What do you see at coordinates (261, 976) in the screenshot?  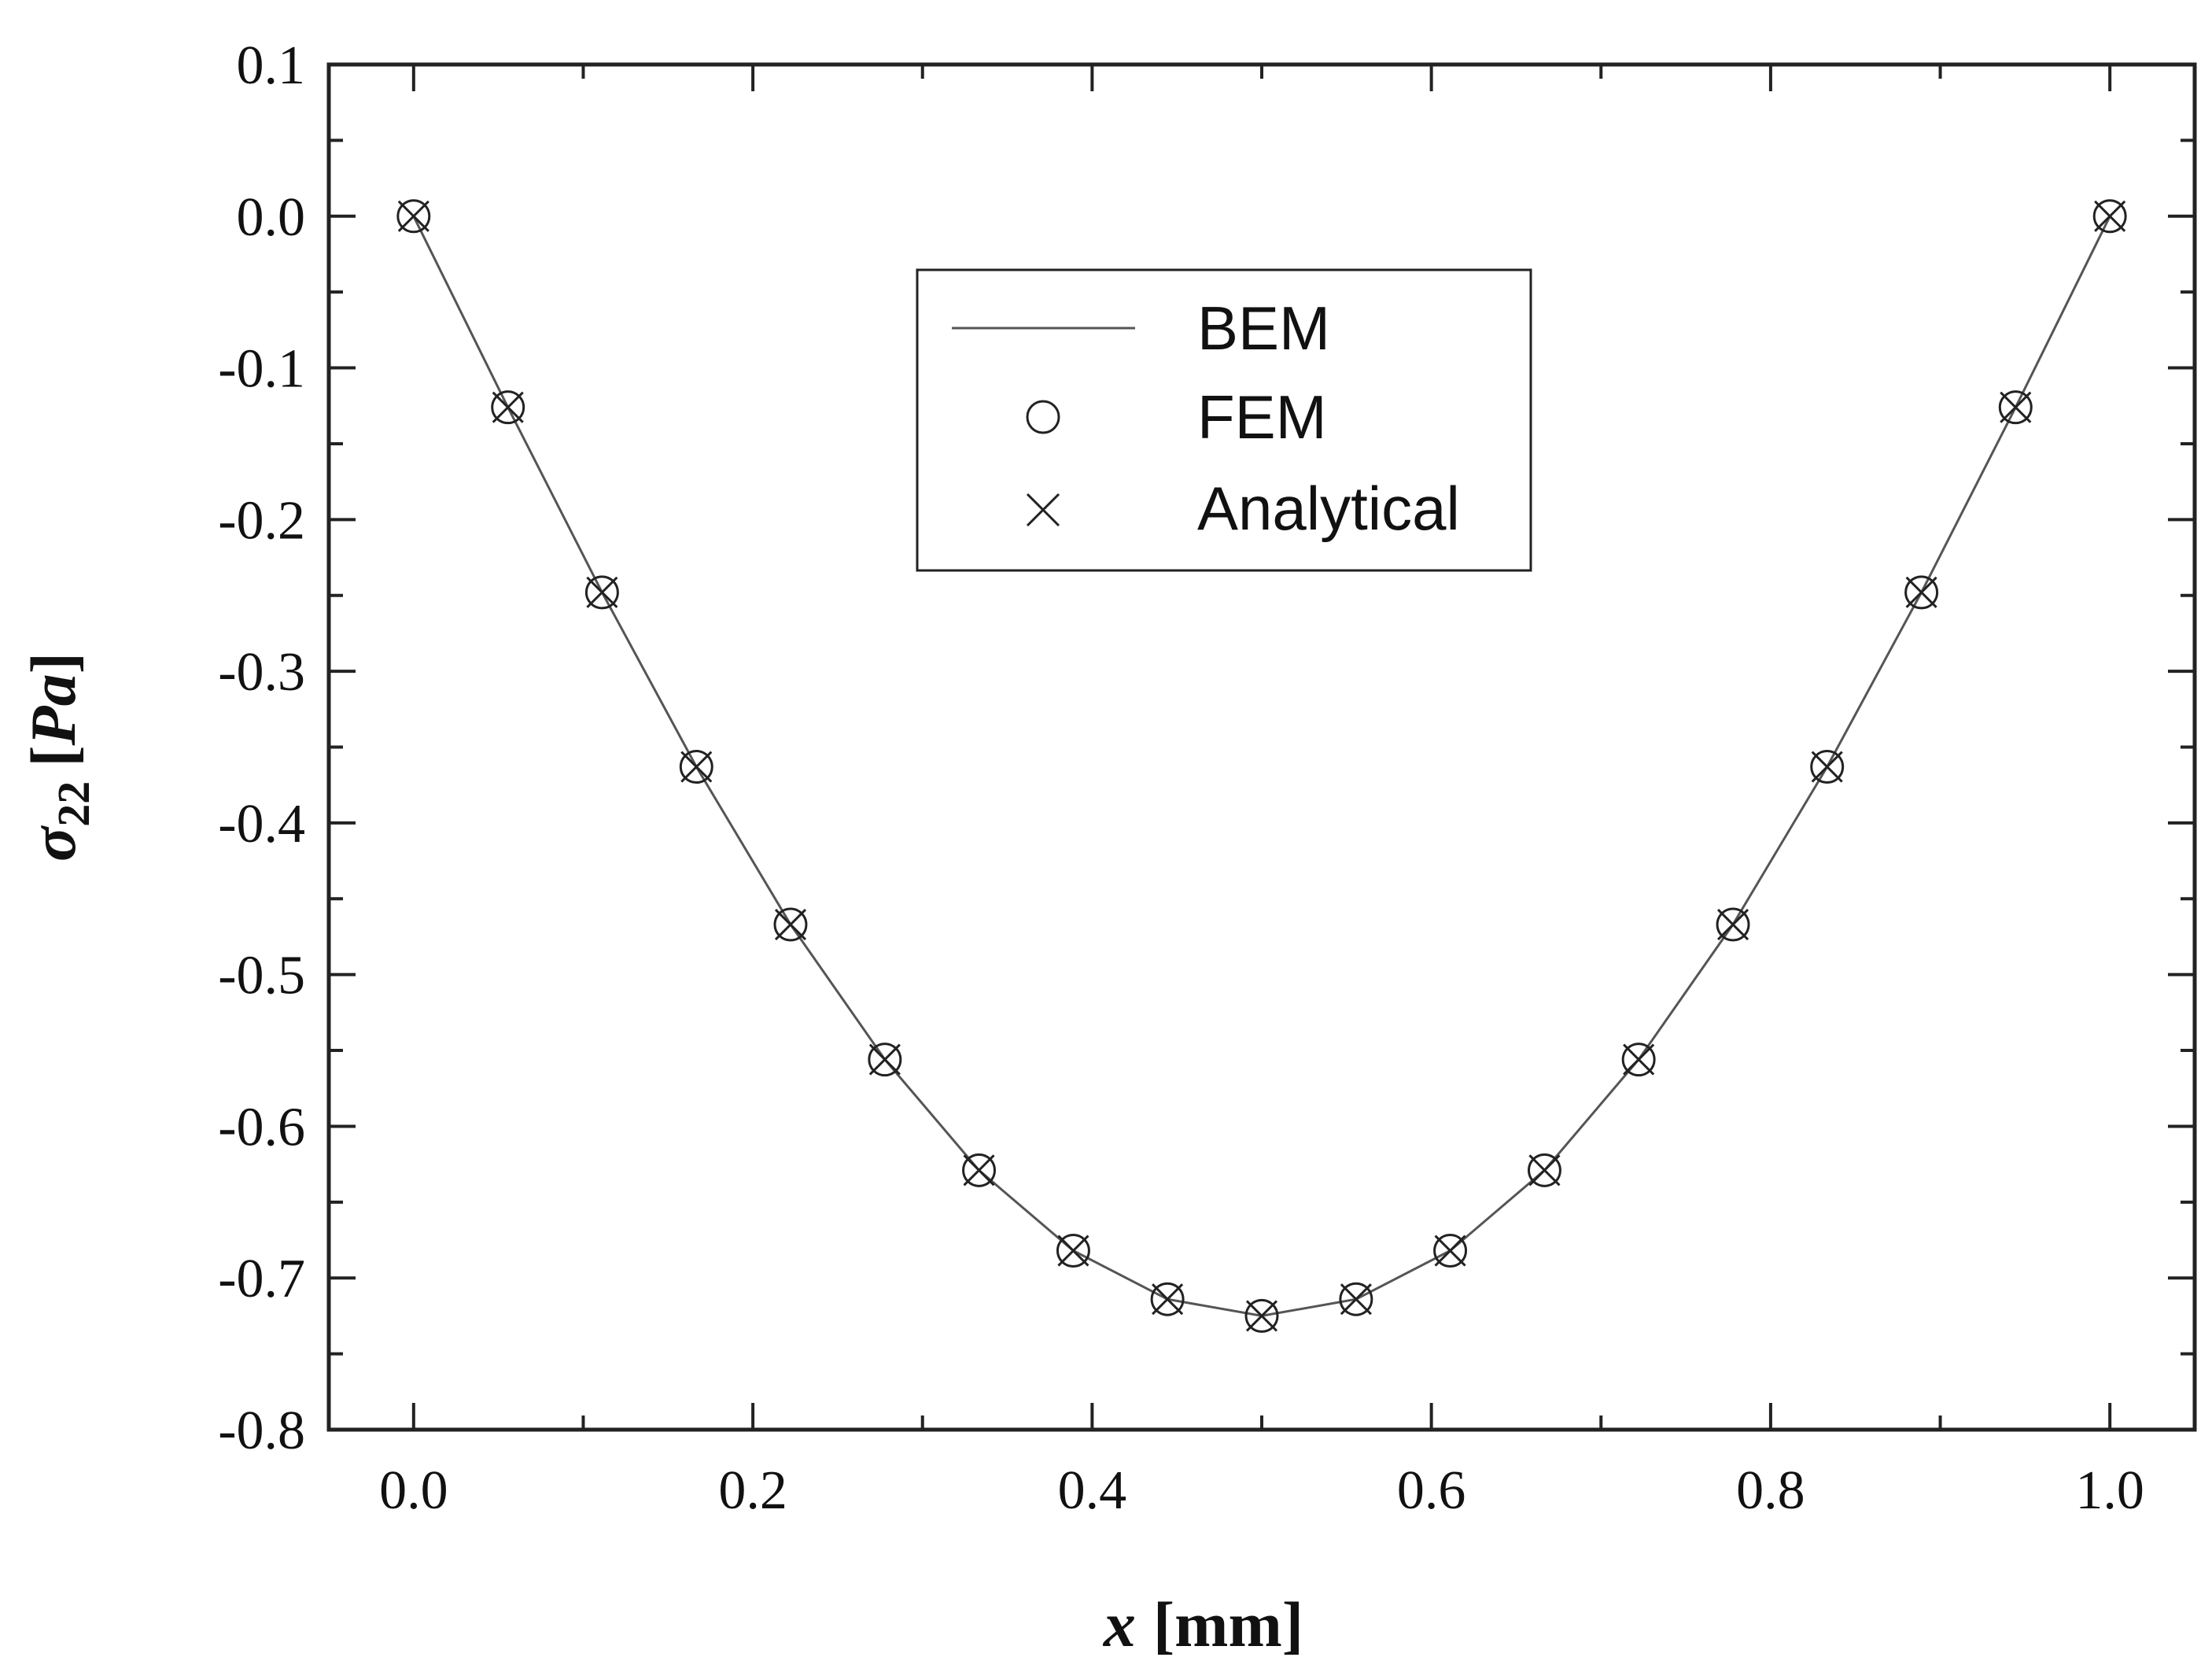 I see `y-tick-label: -0.5` at bounding box center [261, 976].